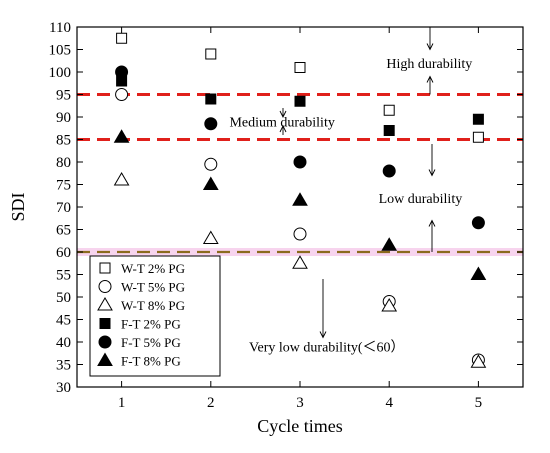 This screenshot has width=550, height=453. What do you see at coordinates (63, 321) in the screenshot?
I see `y-tick-label: 45` at bounding box center [63, 321].